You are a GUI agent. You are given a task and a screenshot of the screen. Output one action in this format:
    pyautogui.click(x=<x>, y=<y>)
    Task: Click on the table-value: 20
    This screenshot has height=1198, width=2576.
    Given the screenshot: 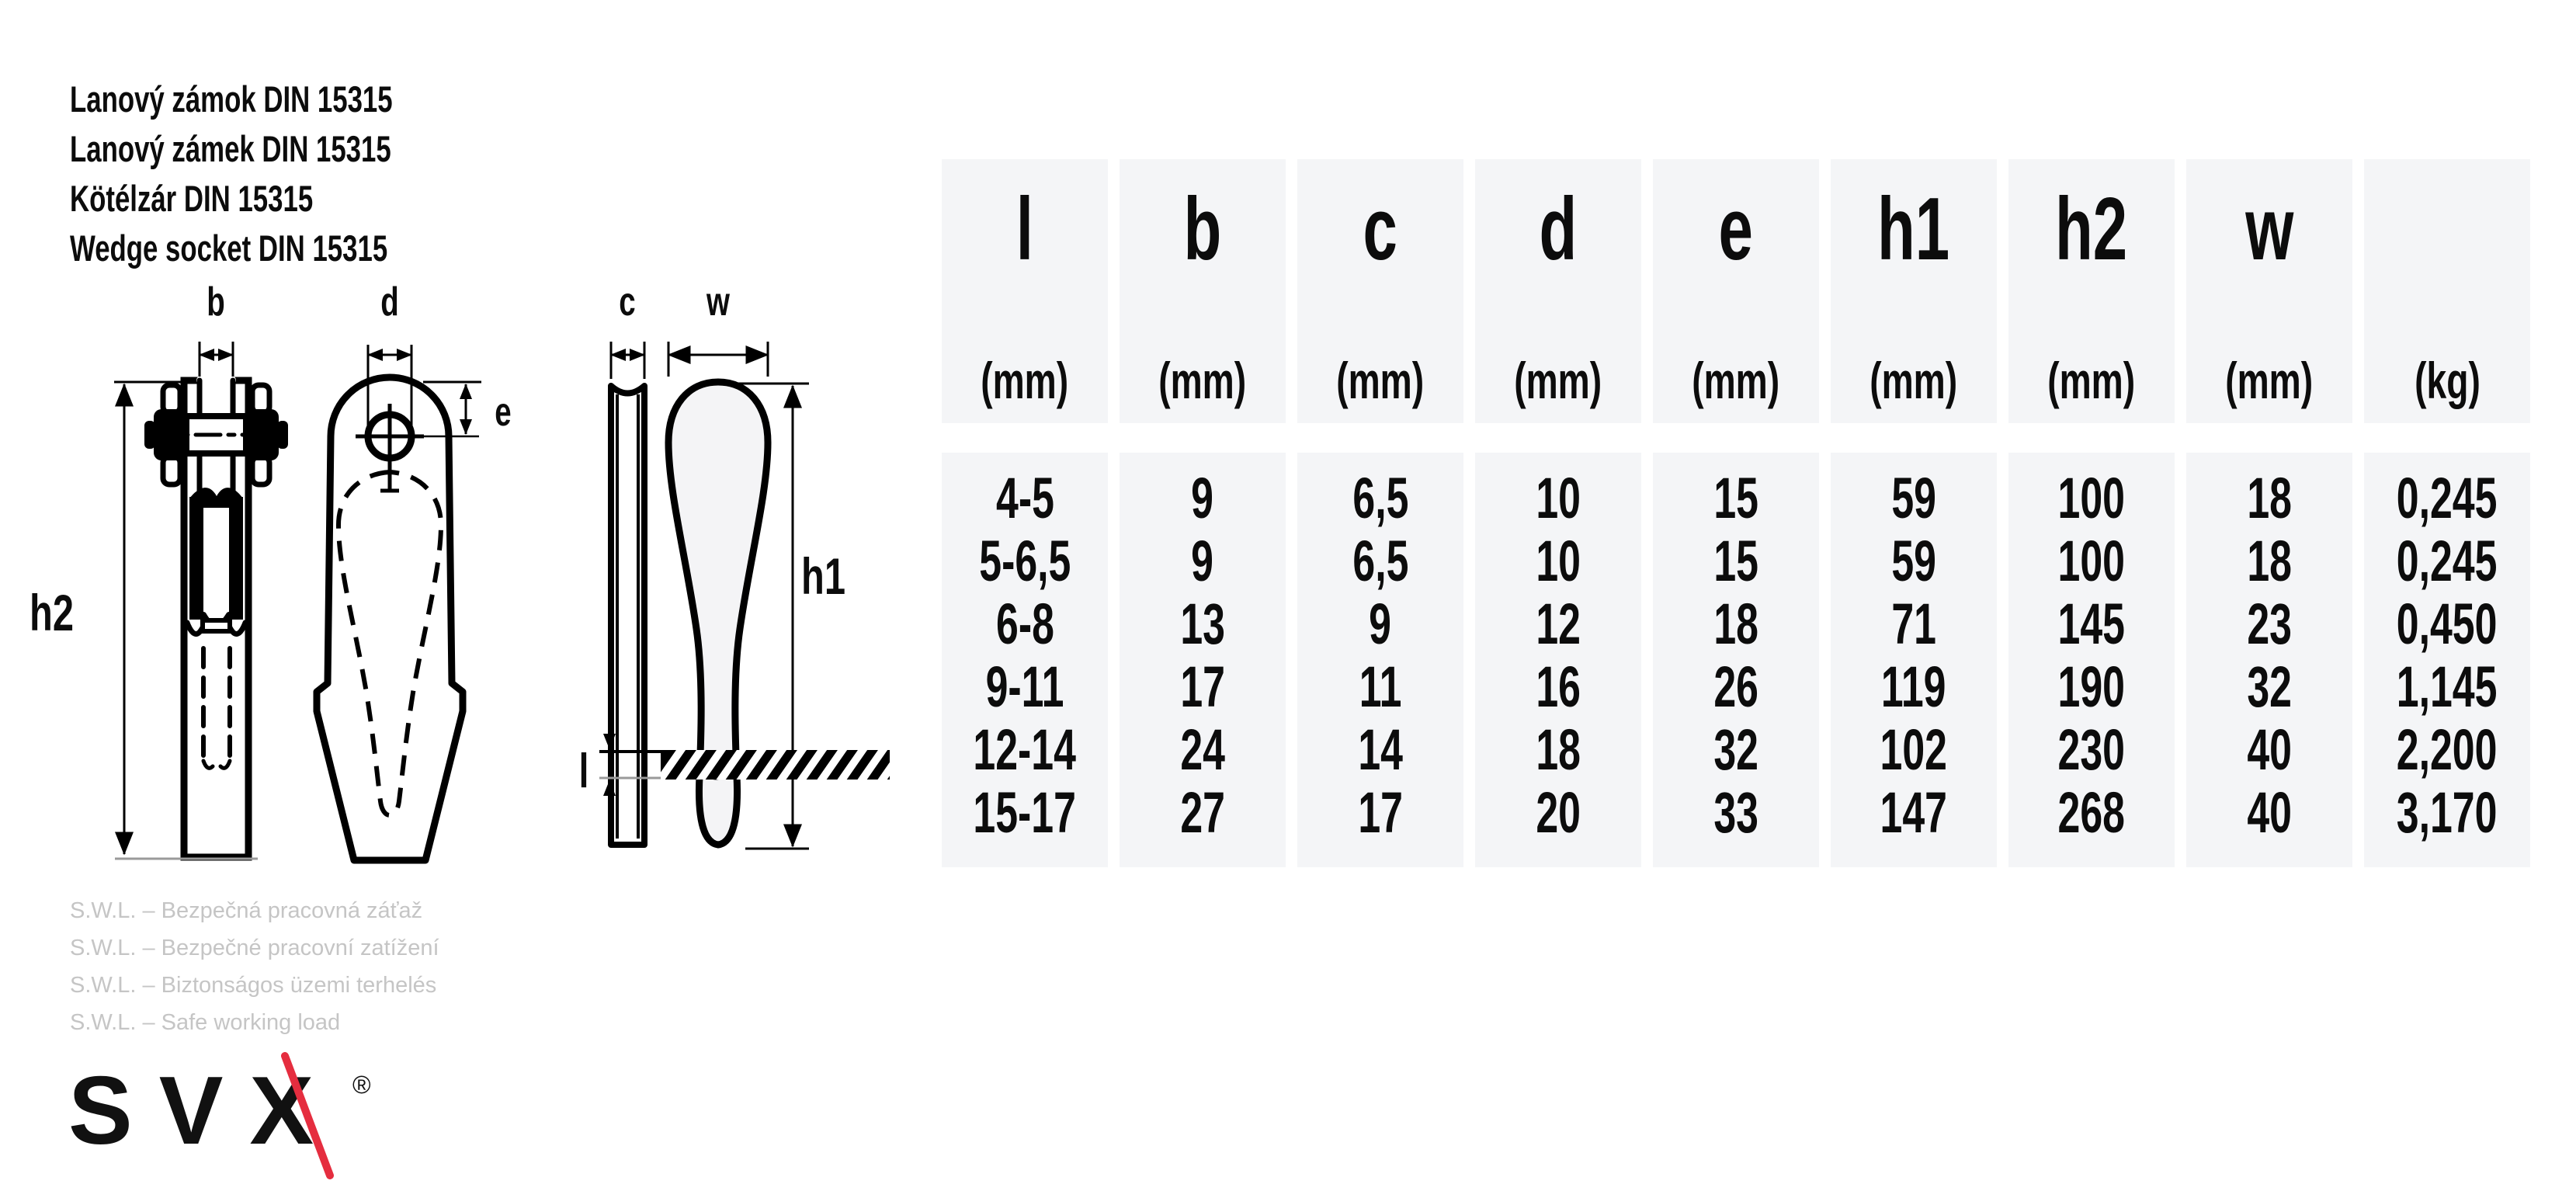 What is the action you would take?
    pyautogui.click(x=1558, y=812)
    